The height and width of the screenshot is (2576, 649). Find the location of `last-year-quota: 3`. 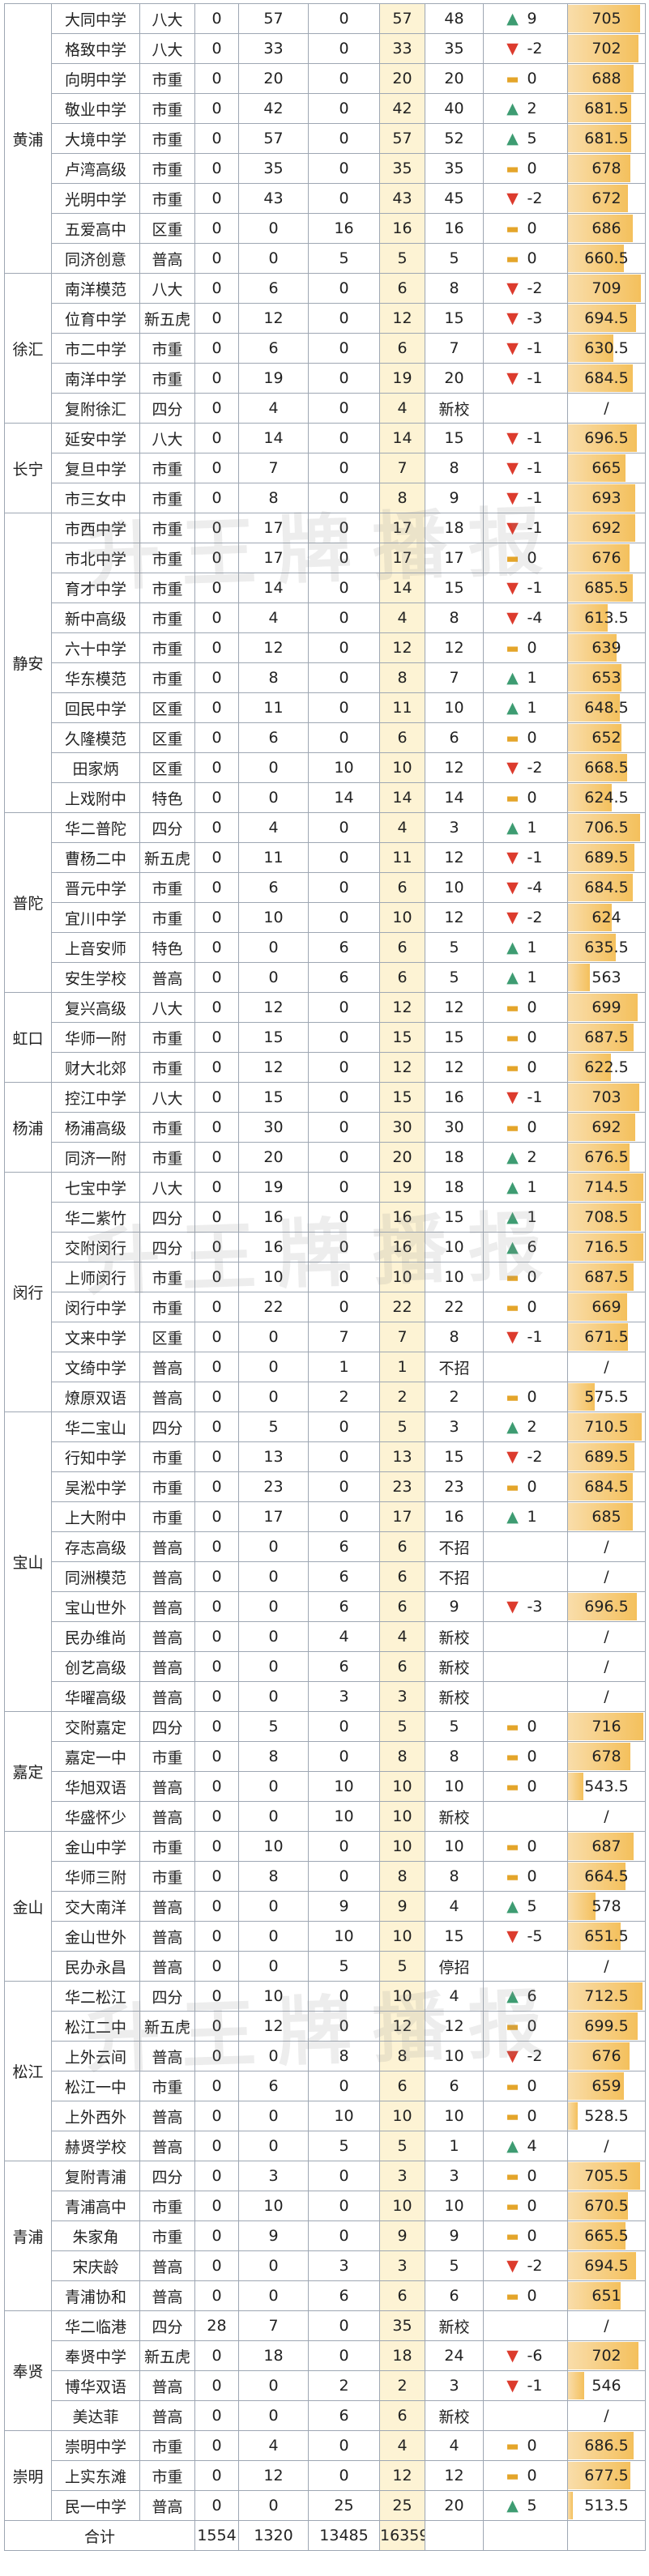

last-year-quota: 3 is located at coordinates (454, 827).